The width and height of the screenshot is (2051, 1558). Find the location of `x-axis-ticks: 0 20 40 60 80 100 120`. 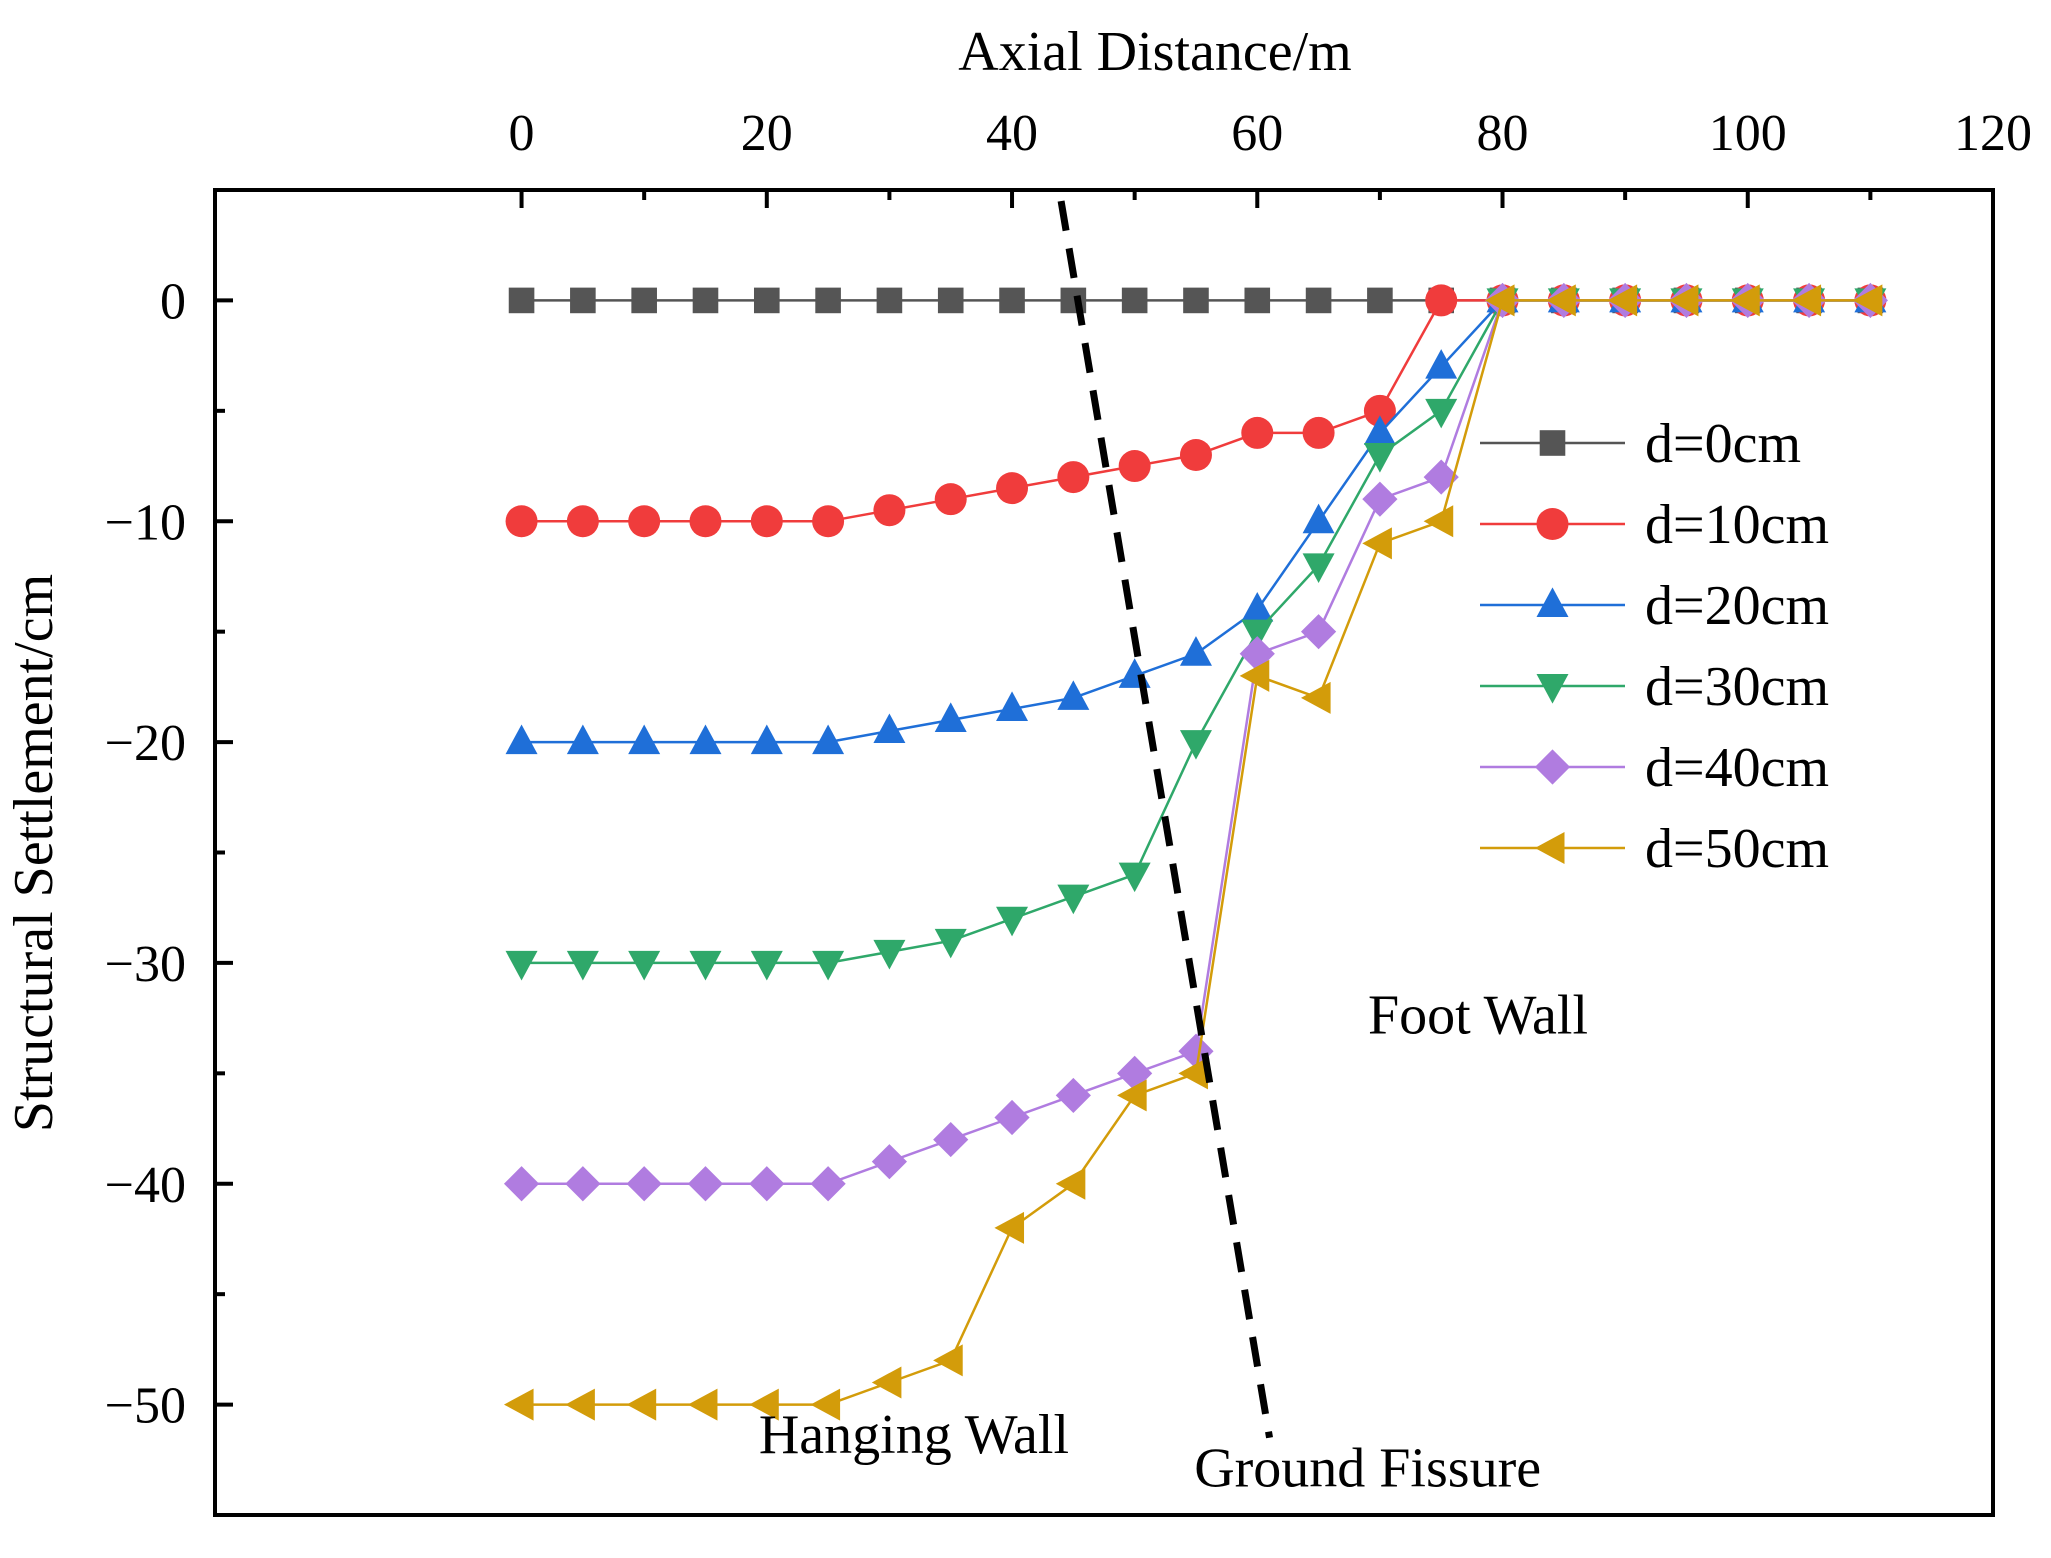

x-axis-ticks: 0 20 40 60 80 100 120 is located at coordinates (1270, 156).